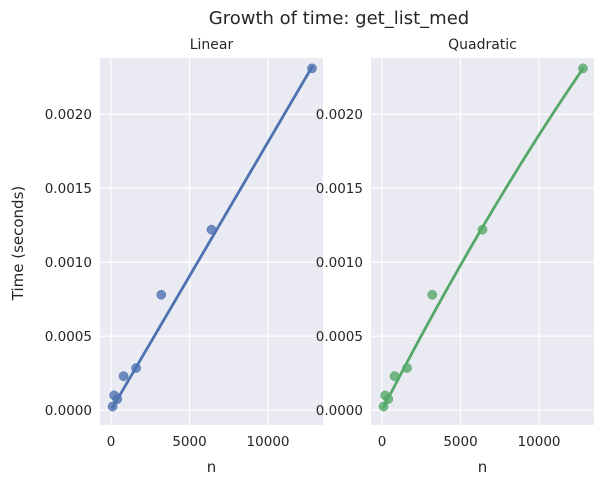 This screenshot has width=605, height=489. What do you see at coordinates (18, 244) in the screenshot?
I see `y-axis-label: Time (seconds)` at bounding box center [18, 244].